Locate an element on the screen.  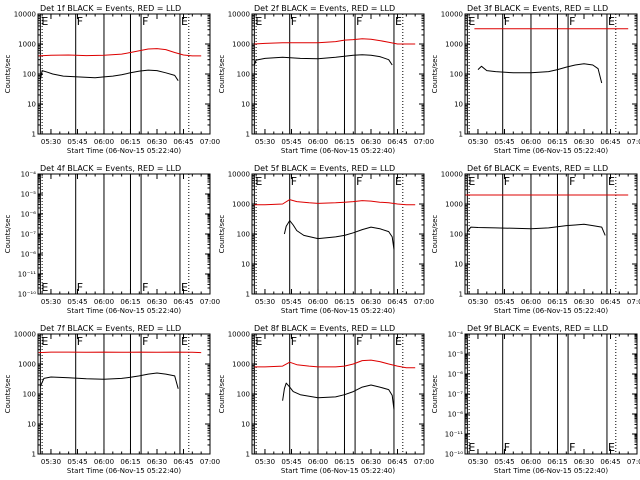
panel-title: Det 5f BLACK = Events, RED = LLD is located at coordinates (324, 168).